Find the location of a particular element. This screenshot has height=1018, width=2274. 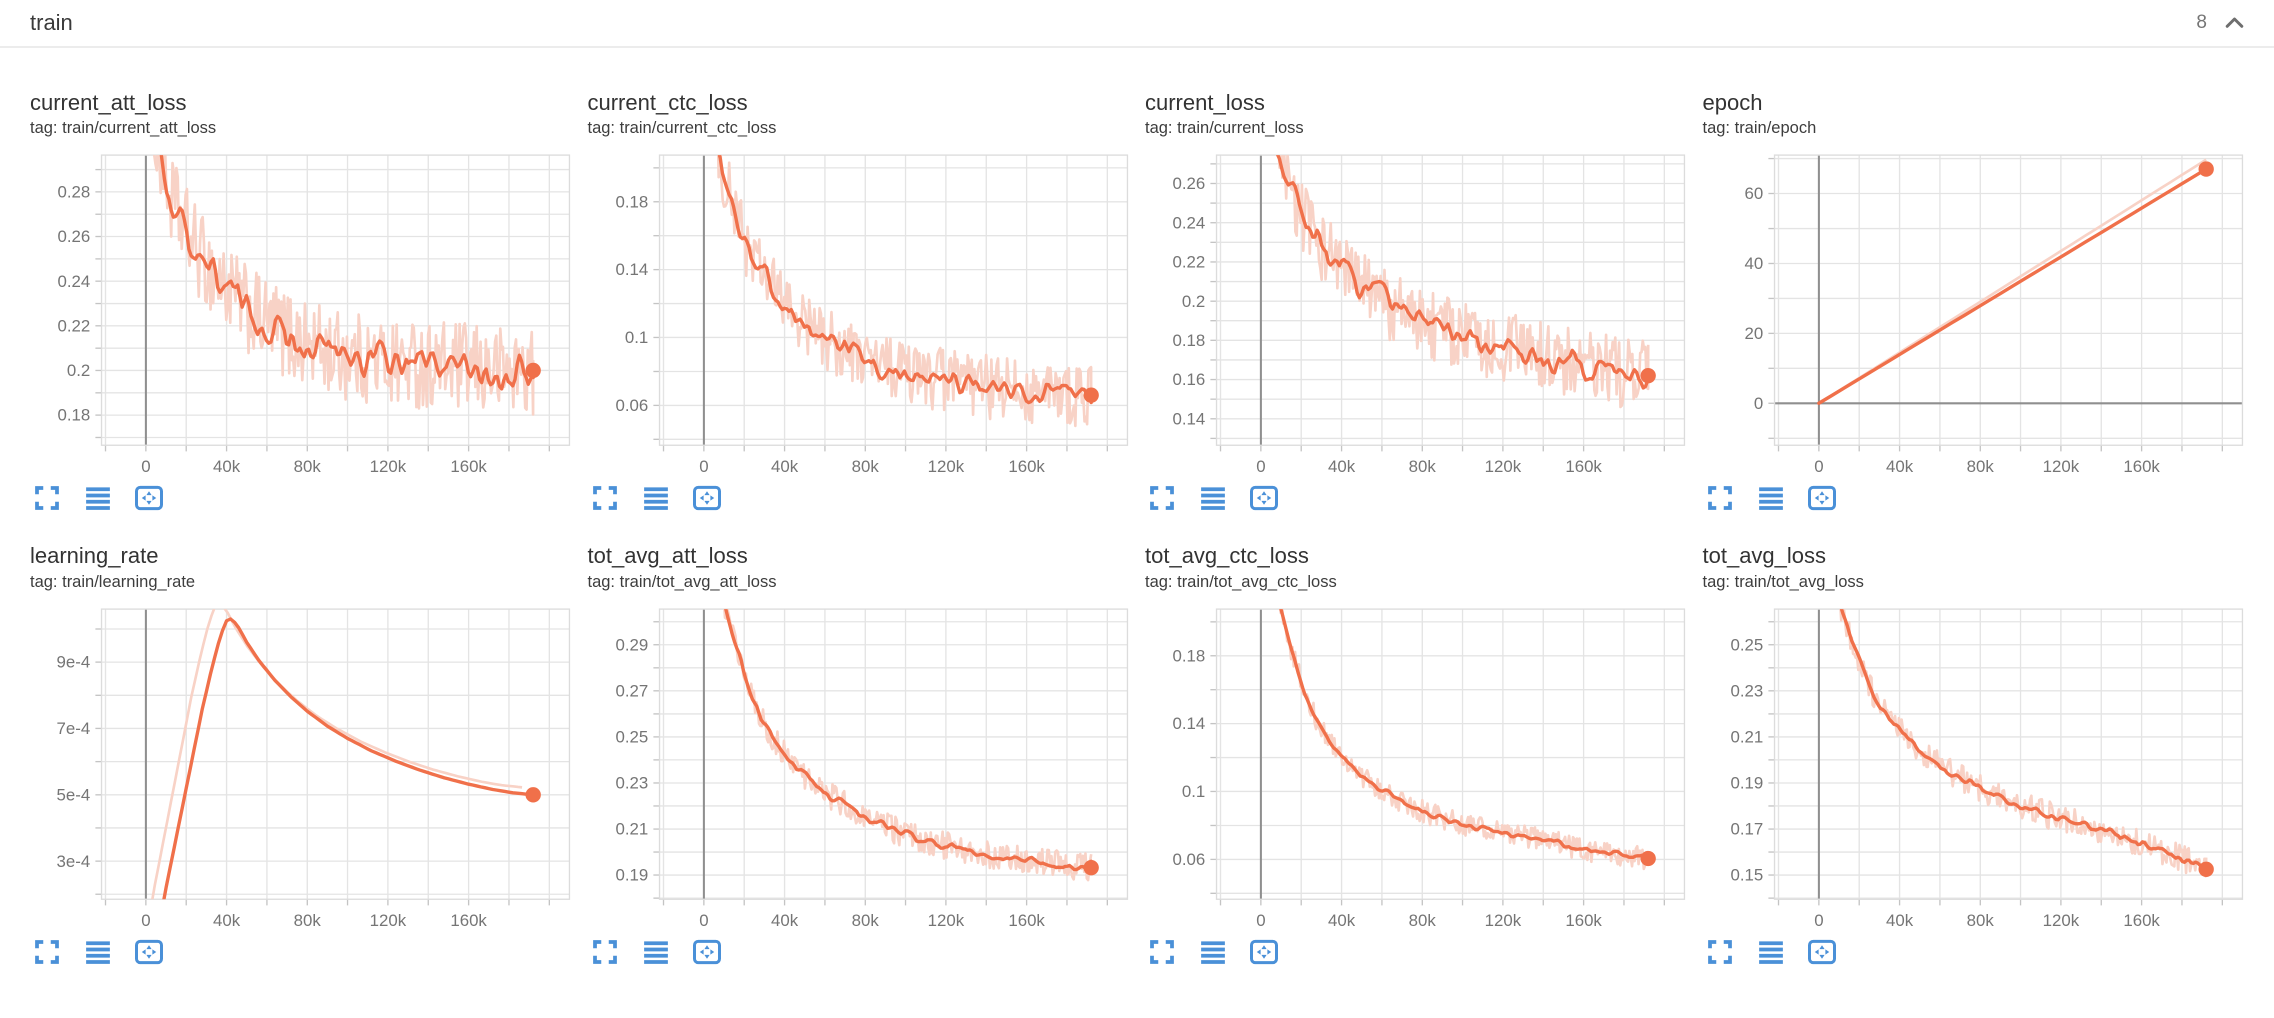

section-header-right: 8 is located at coordinates (2223, 23).